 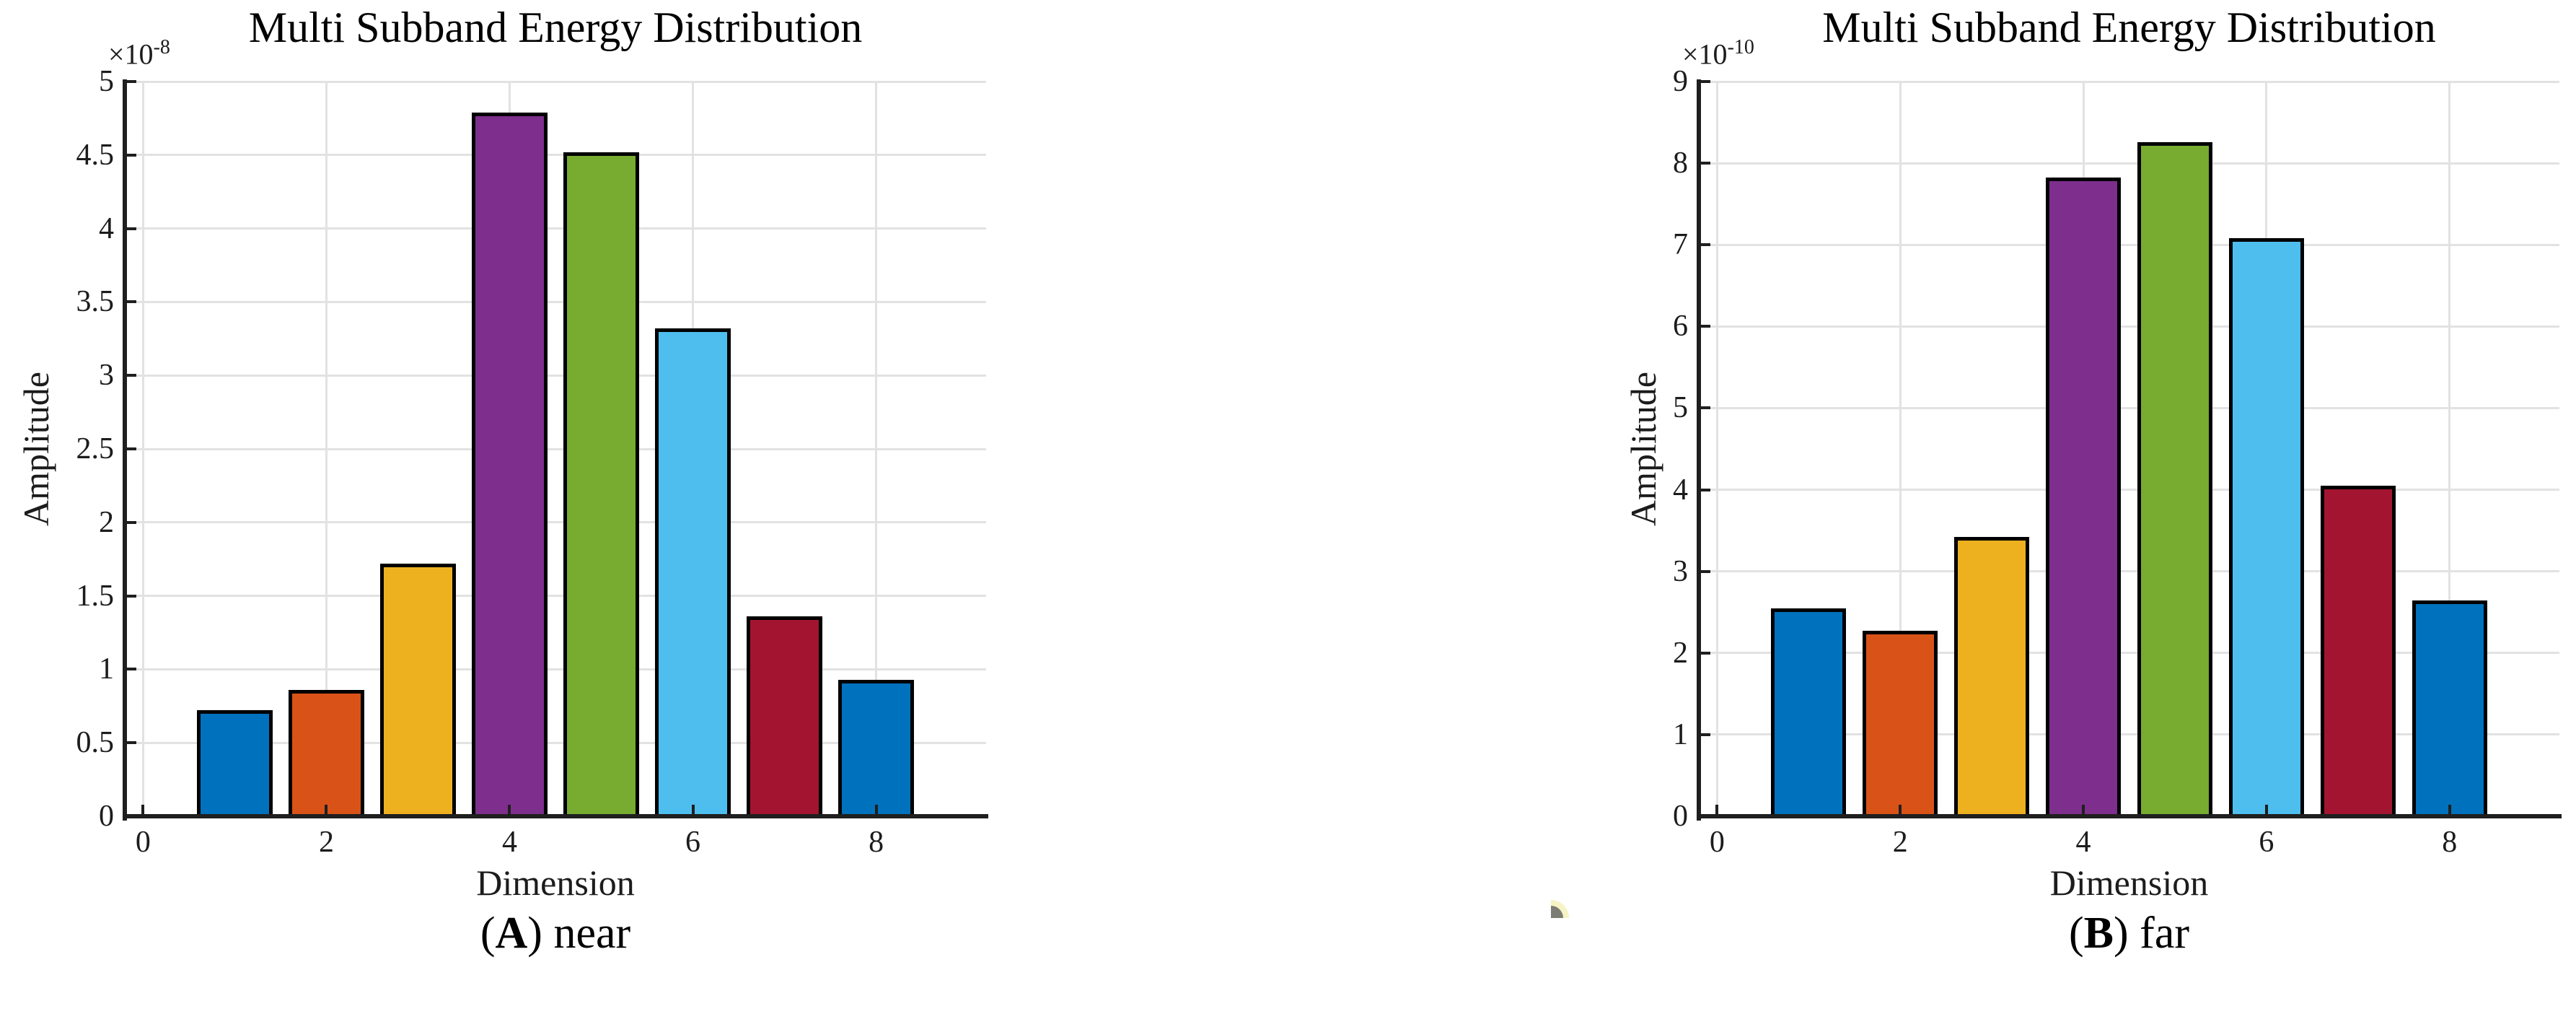 I want to click on chart-a-exponent-power: -8, so click(x=161, y=47).